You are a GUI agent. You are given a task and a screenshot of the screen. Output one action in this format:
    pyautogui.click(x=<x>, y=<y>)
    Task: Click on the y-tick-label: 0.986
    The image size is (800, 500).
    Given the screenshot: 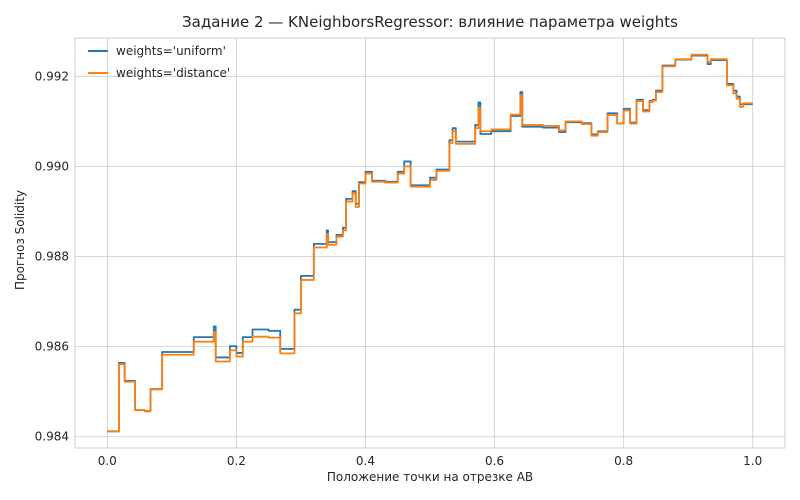 What is the action you would take?
    pyautogui.click(x=52, y=347)
    